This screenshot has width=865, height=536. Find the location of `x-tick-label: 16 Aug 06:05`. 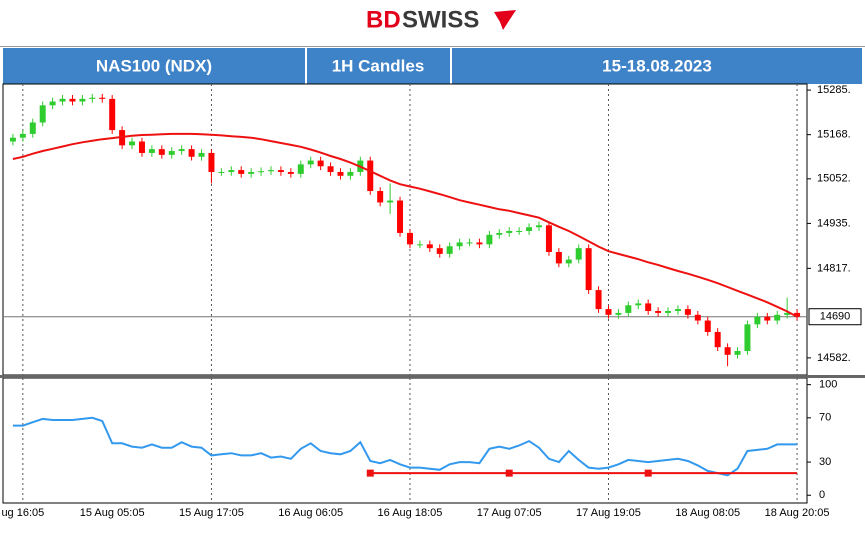

x-tick-label: 16 Aug 06:05 is located at coordinates (310, 513).